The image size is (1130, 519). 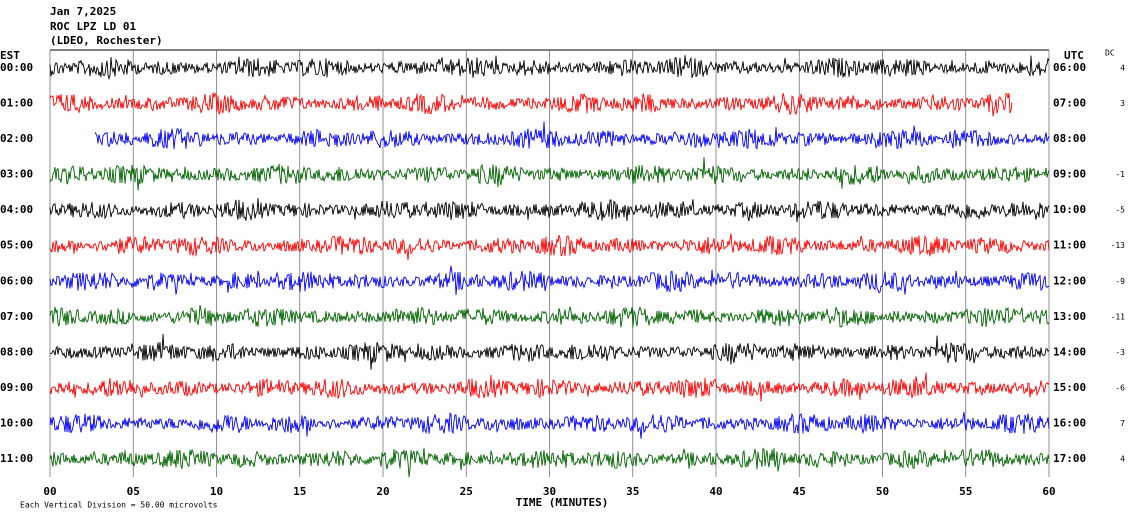 What do you see at coordinates (16, 138) in the screenshot?
I see `est-label: 02:00` at bounding box center [16, 138].